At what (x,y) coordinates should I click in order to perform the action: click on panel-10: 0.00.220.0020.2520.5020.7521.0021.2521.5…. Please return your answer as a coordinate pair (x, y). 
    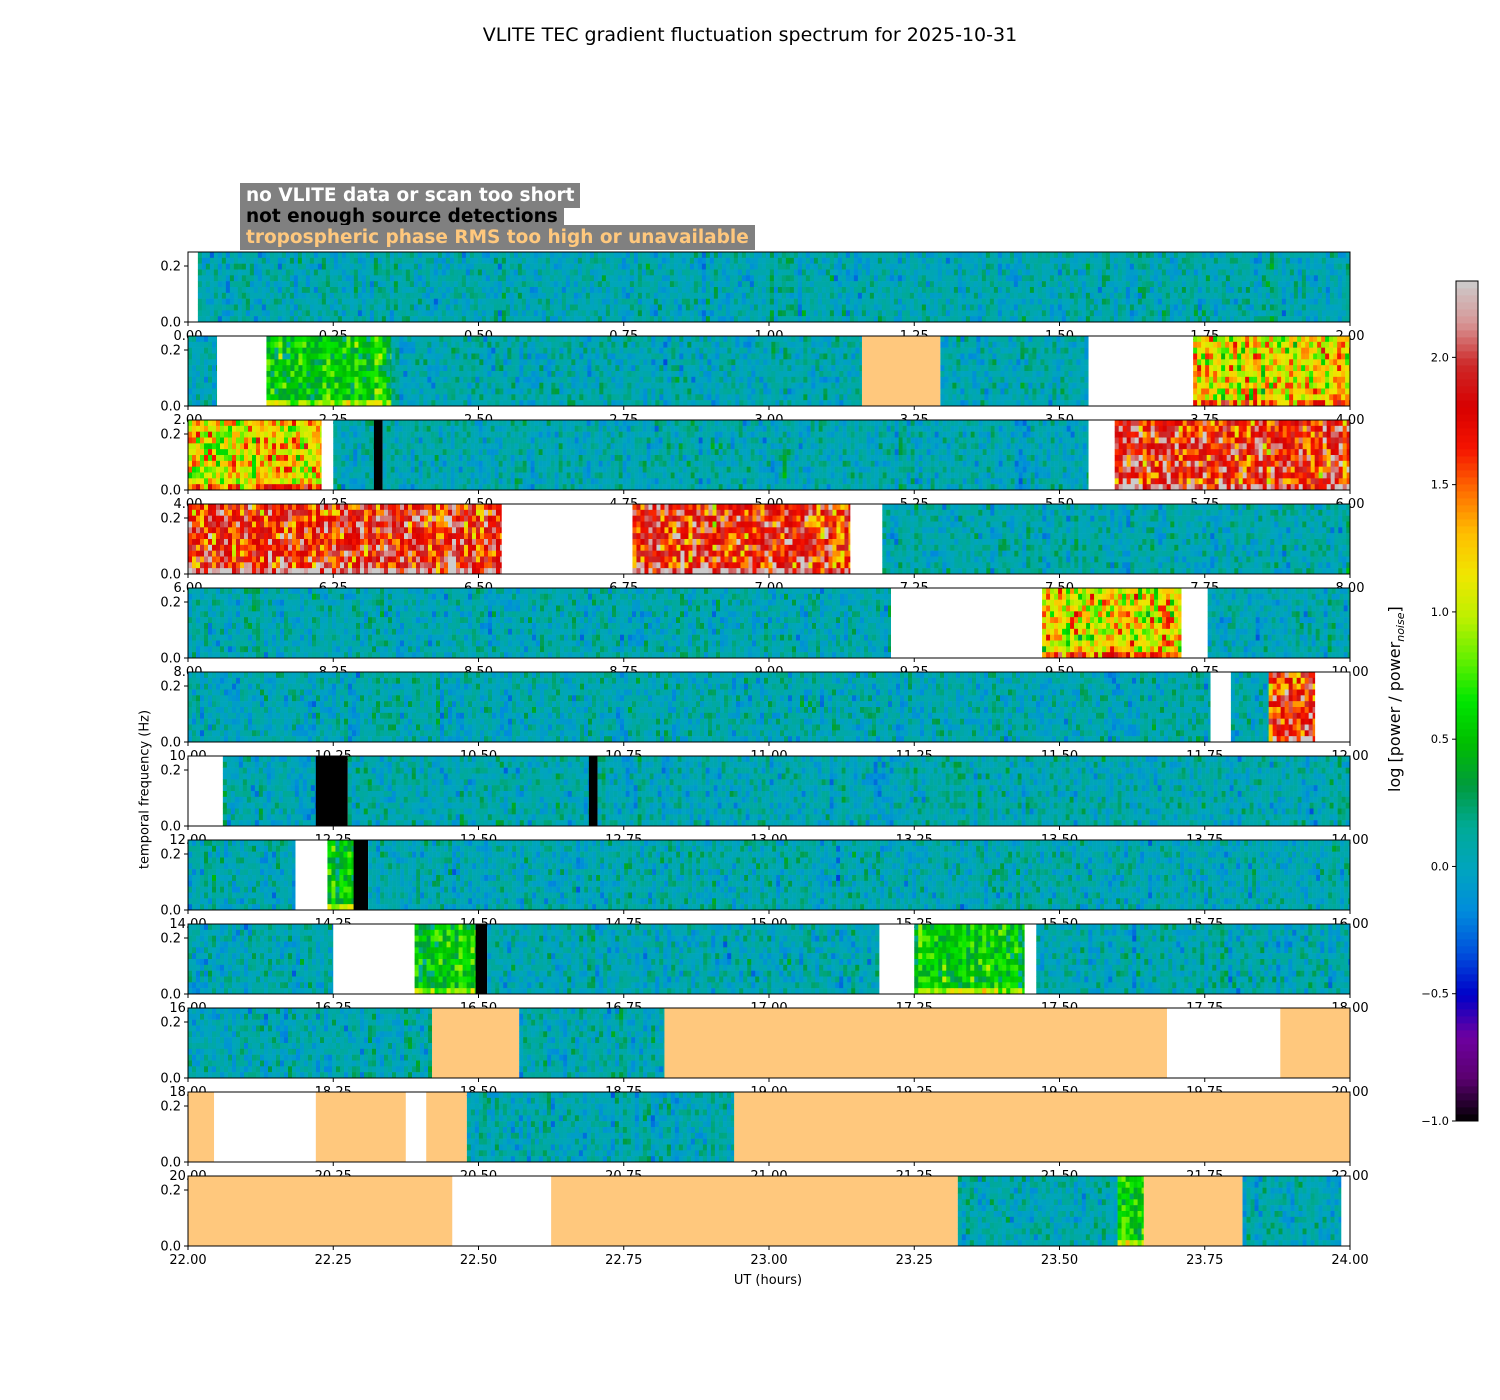
    Looking at the image, I should click on (764, 1137).